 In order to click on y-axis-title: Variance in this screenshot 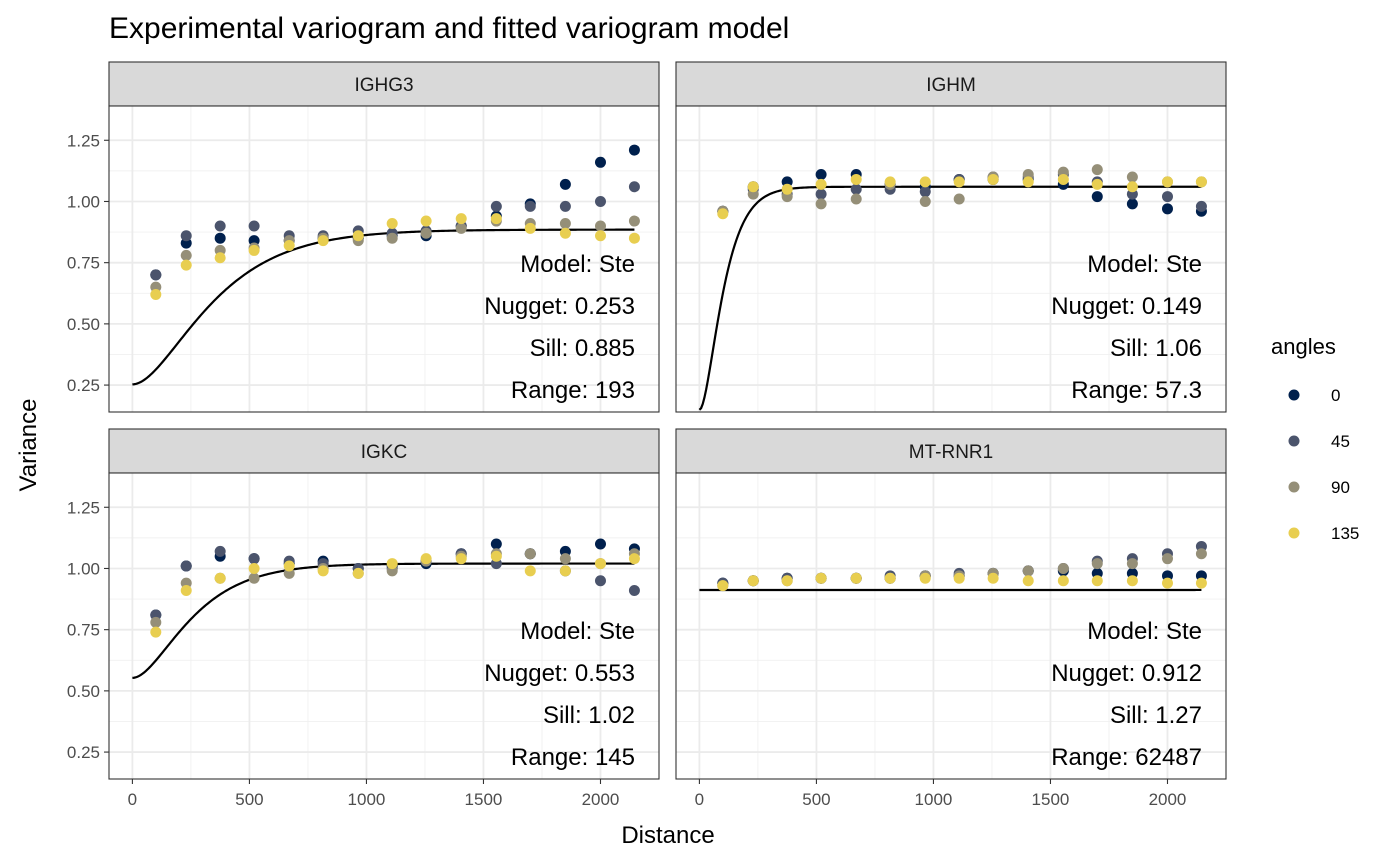, I will do `click(28, 445)`.